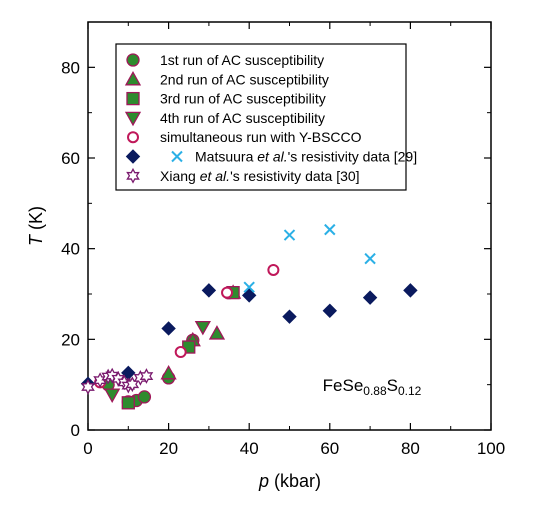  I want to click on legend-marker-circle, so click(133, 60).